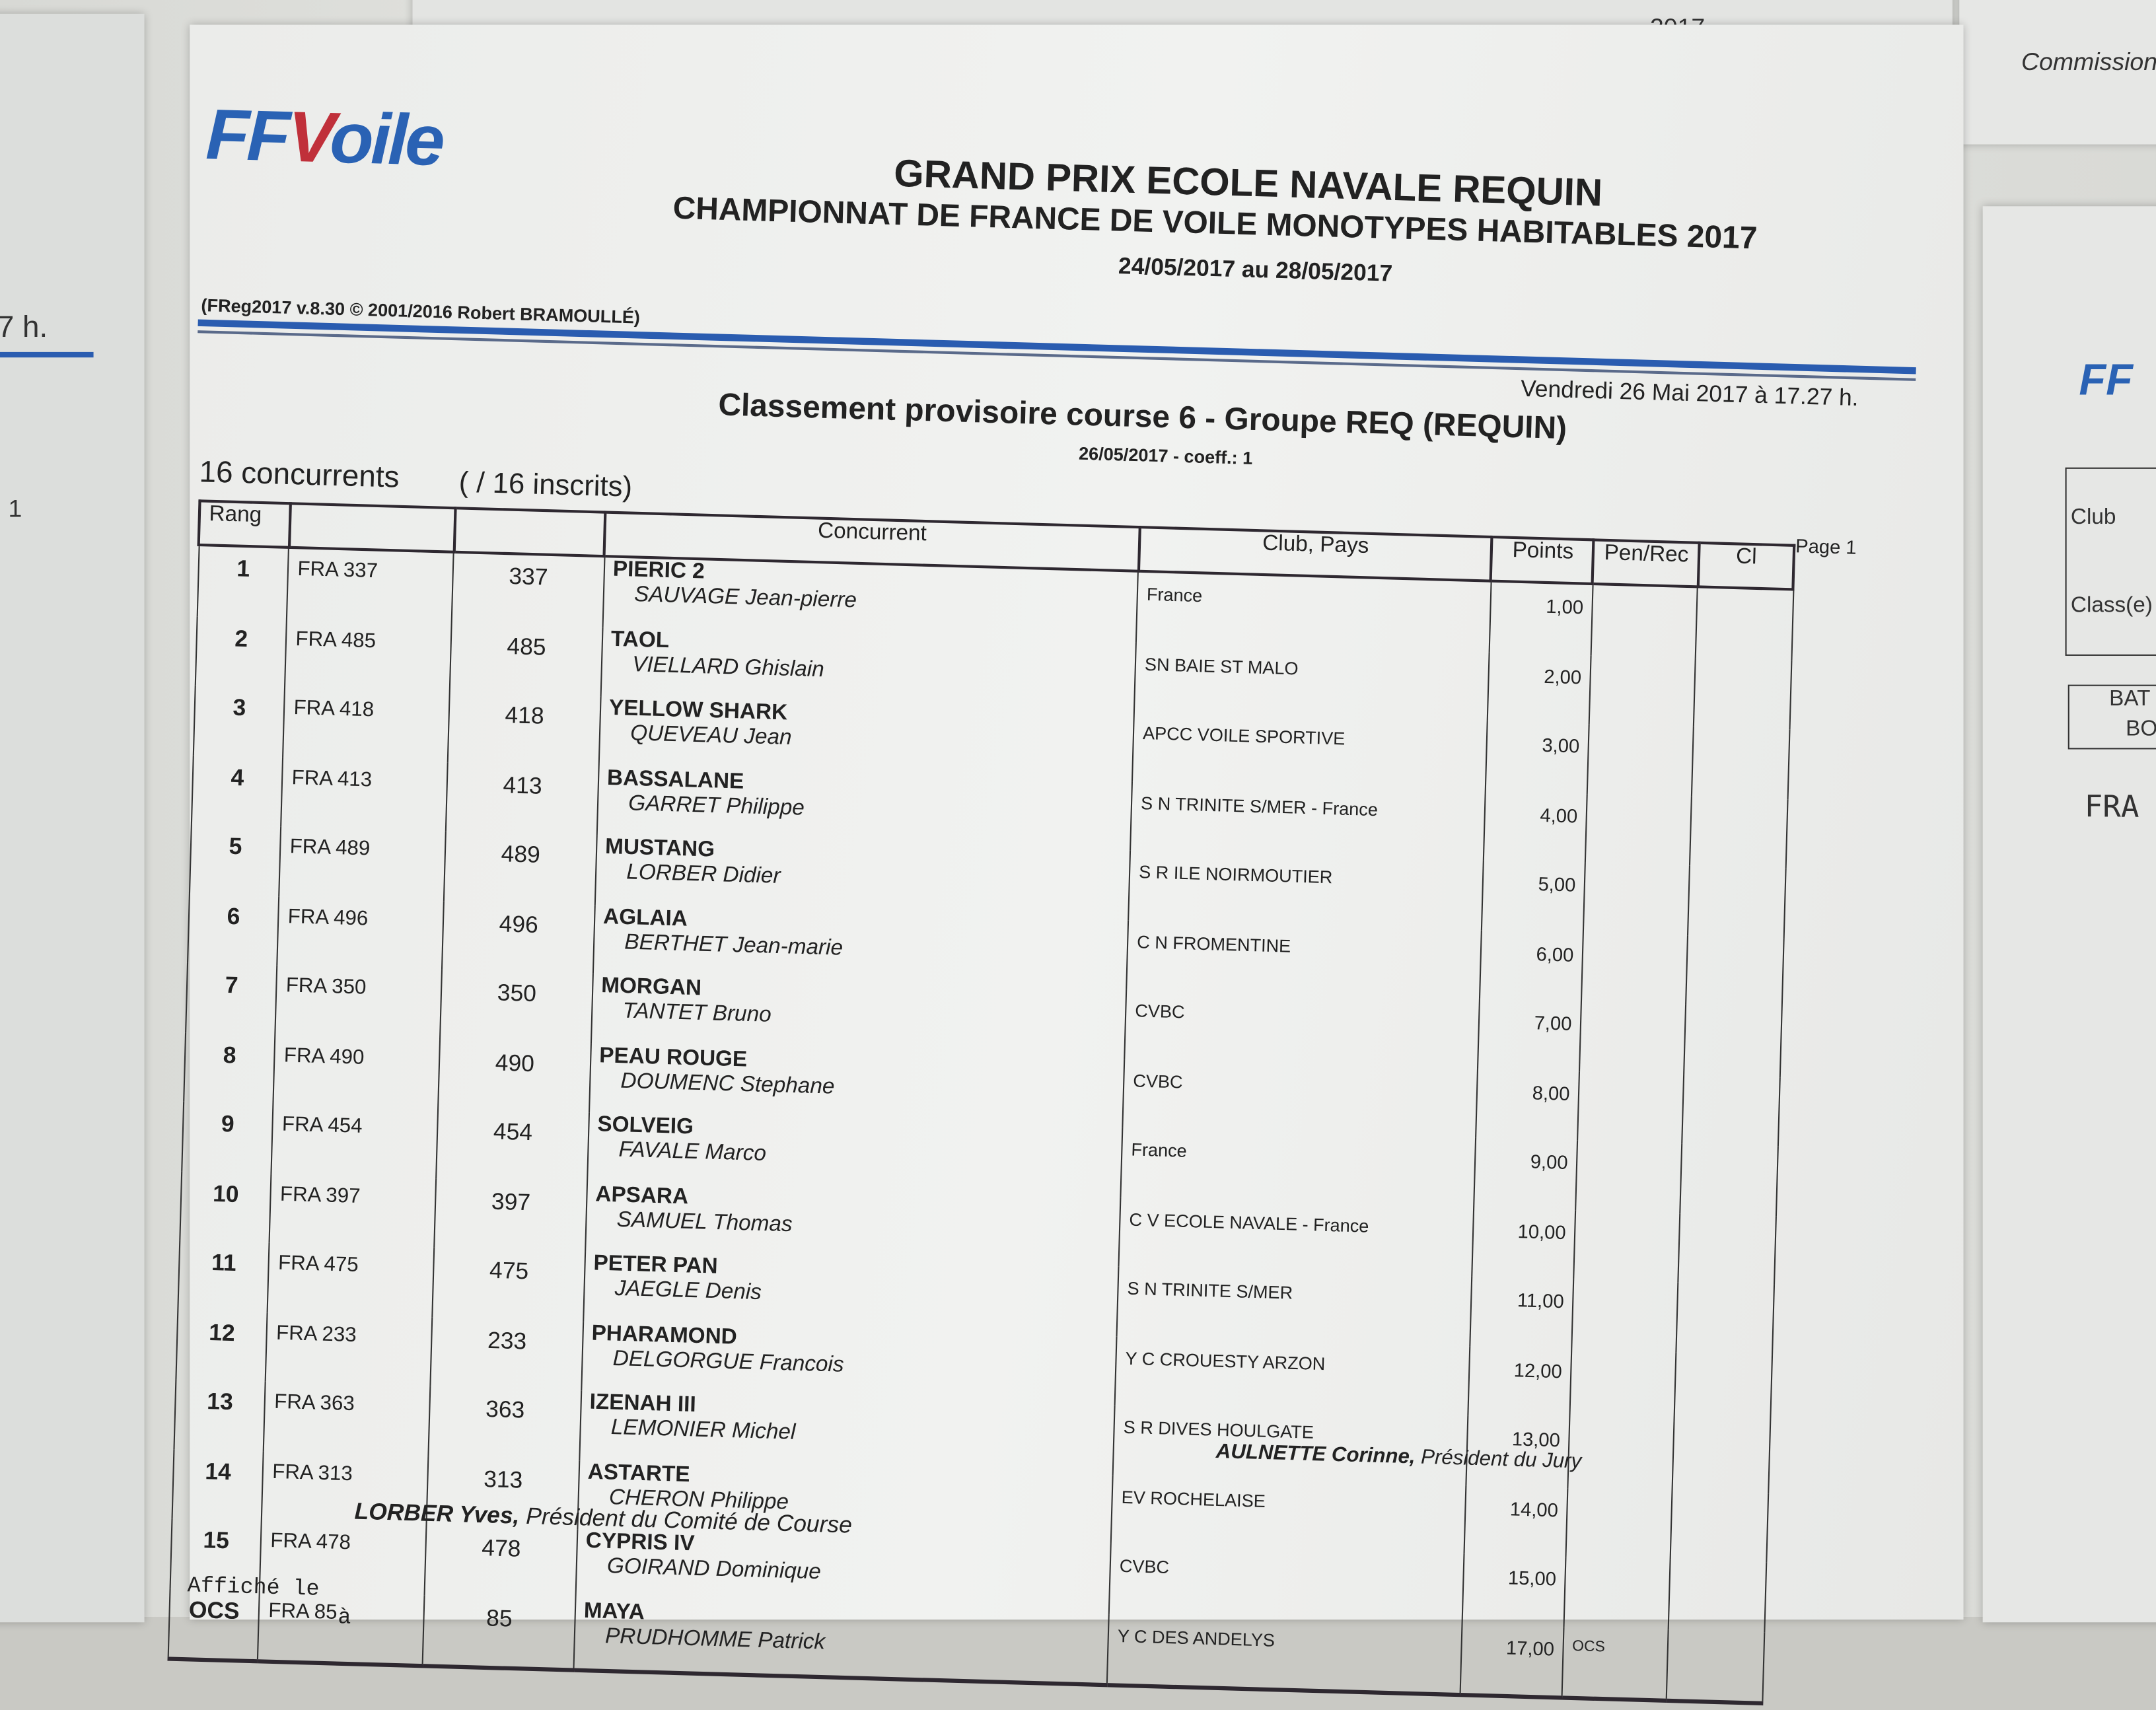  Describe the element at coordinates (223, 1276) in the screenshot. I see `rank-cell: 11` at that location.